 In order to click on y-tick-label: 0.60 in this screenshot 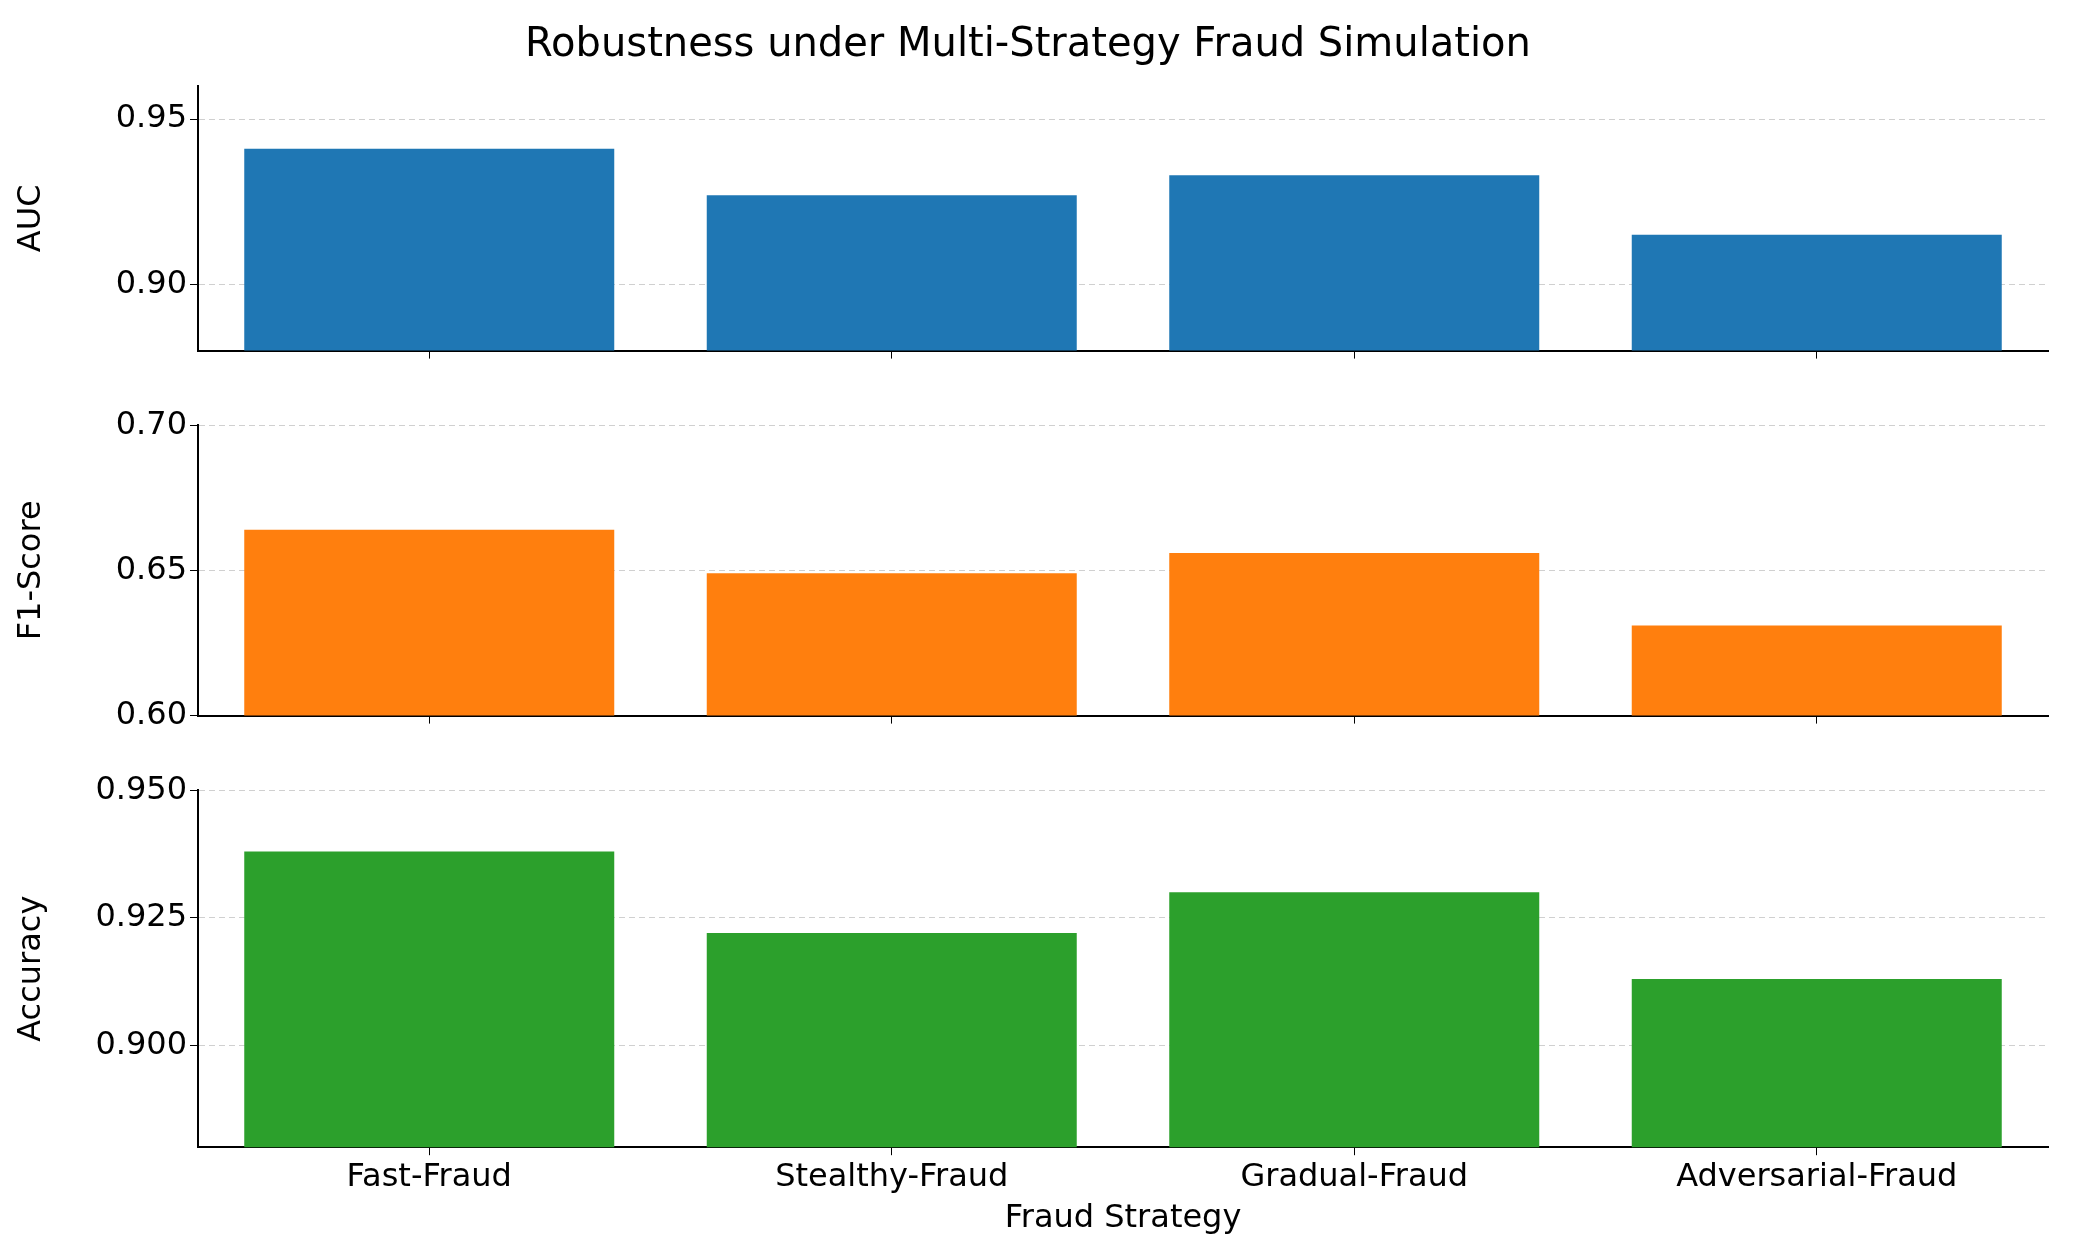, I will do `click(151, 712)`.